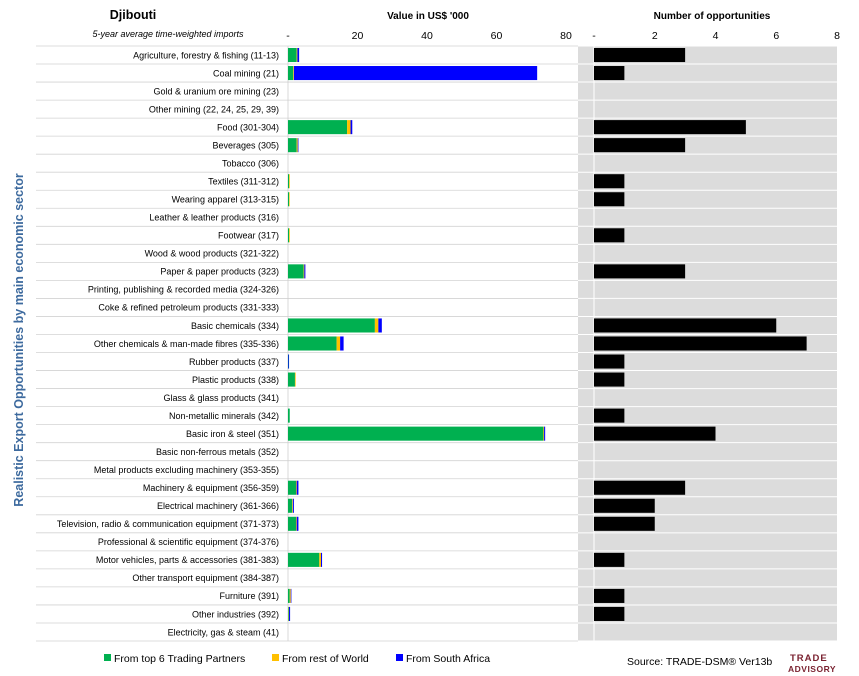  What do you see at coordinates (566, 36) in the screenshot?
I see `value-axis-tick-label: 80` at bounding box center [566, 36].